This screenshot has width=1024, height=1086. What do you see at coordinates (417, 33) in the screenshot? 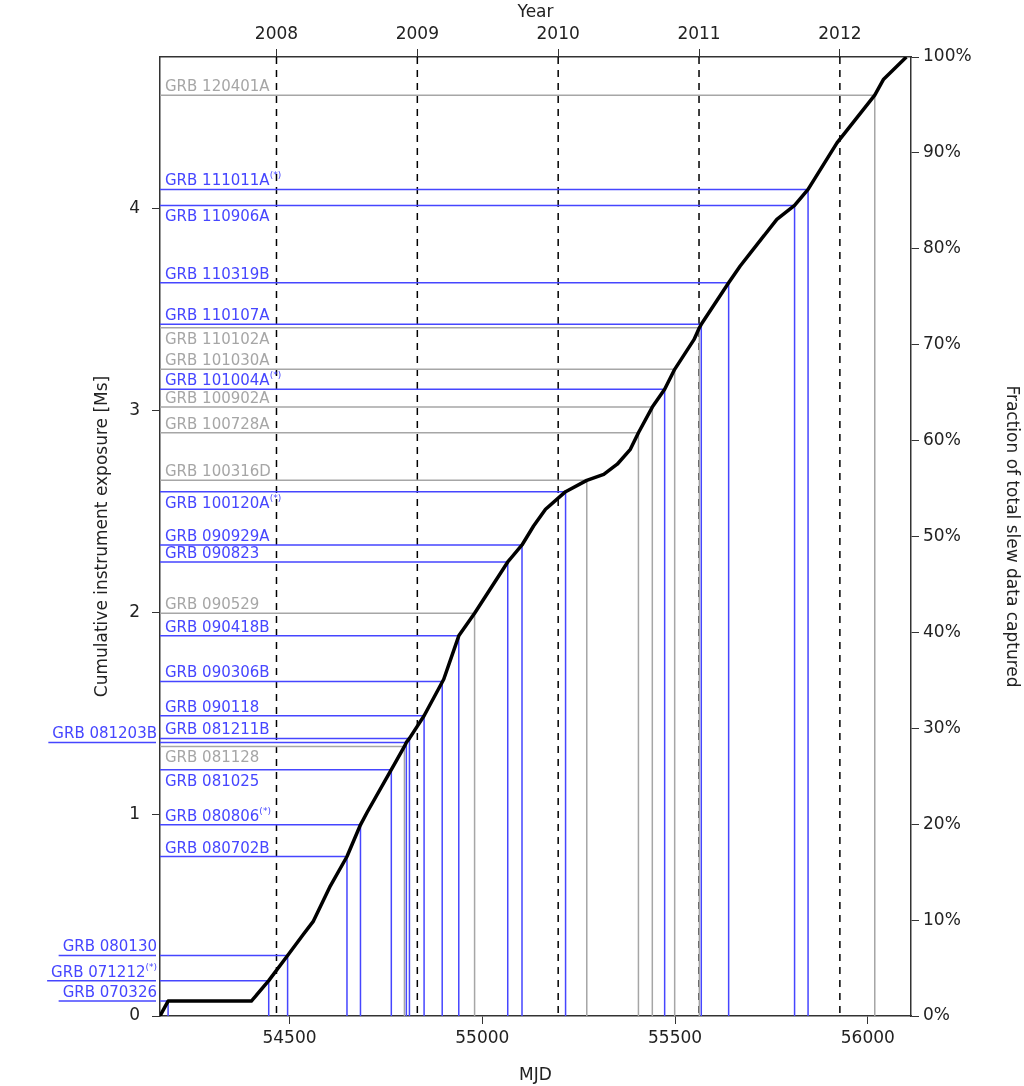
I see `x2-tick-label: 2009` at bounding box center [417, 33].